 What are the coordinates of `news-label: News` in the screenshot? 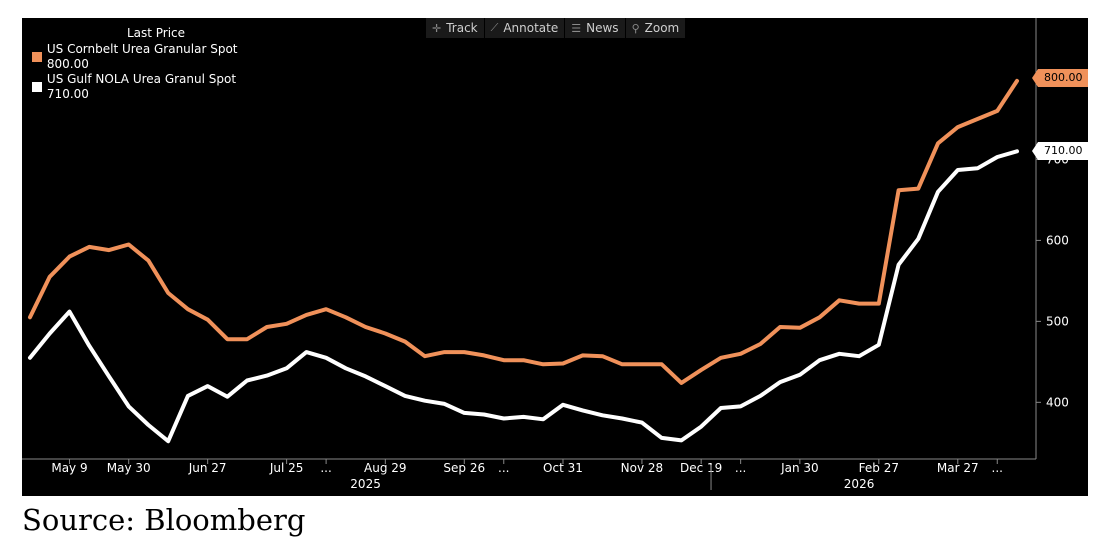 It's located at (602, 28).